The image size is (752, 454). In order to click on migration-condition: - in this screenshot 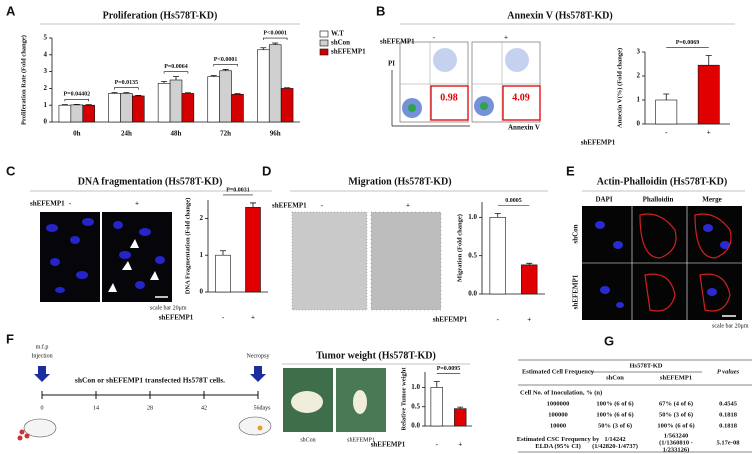, I will do `click(322, 206)`.